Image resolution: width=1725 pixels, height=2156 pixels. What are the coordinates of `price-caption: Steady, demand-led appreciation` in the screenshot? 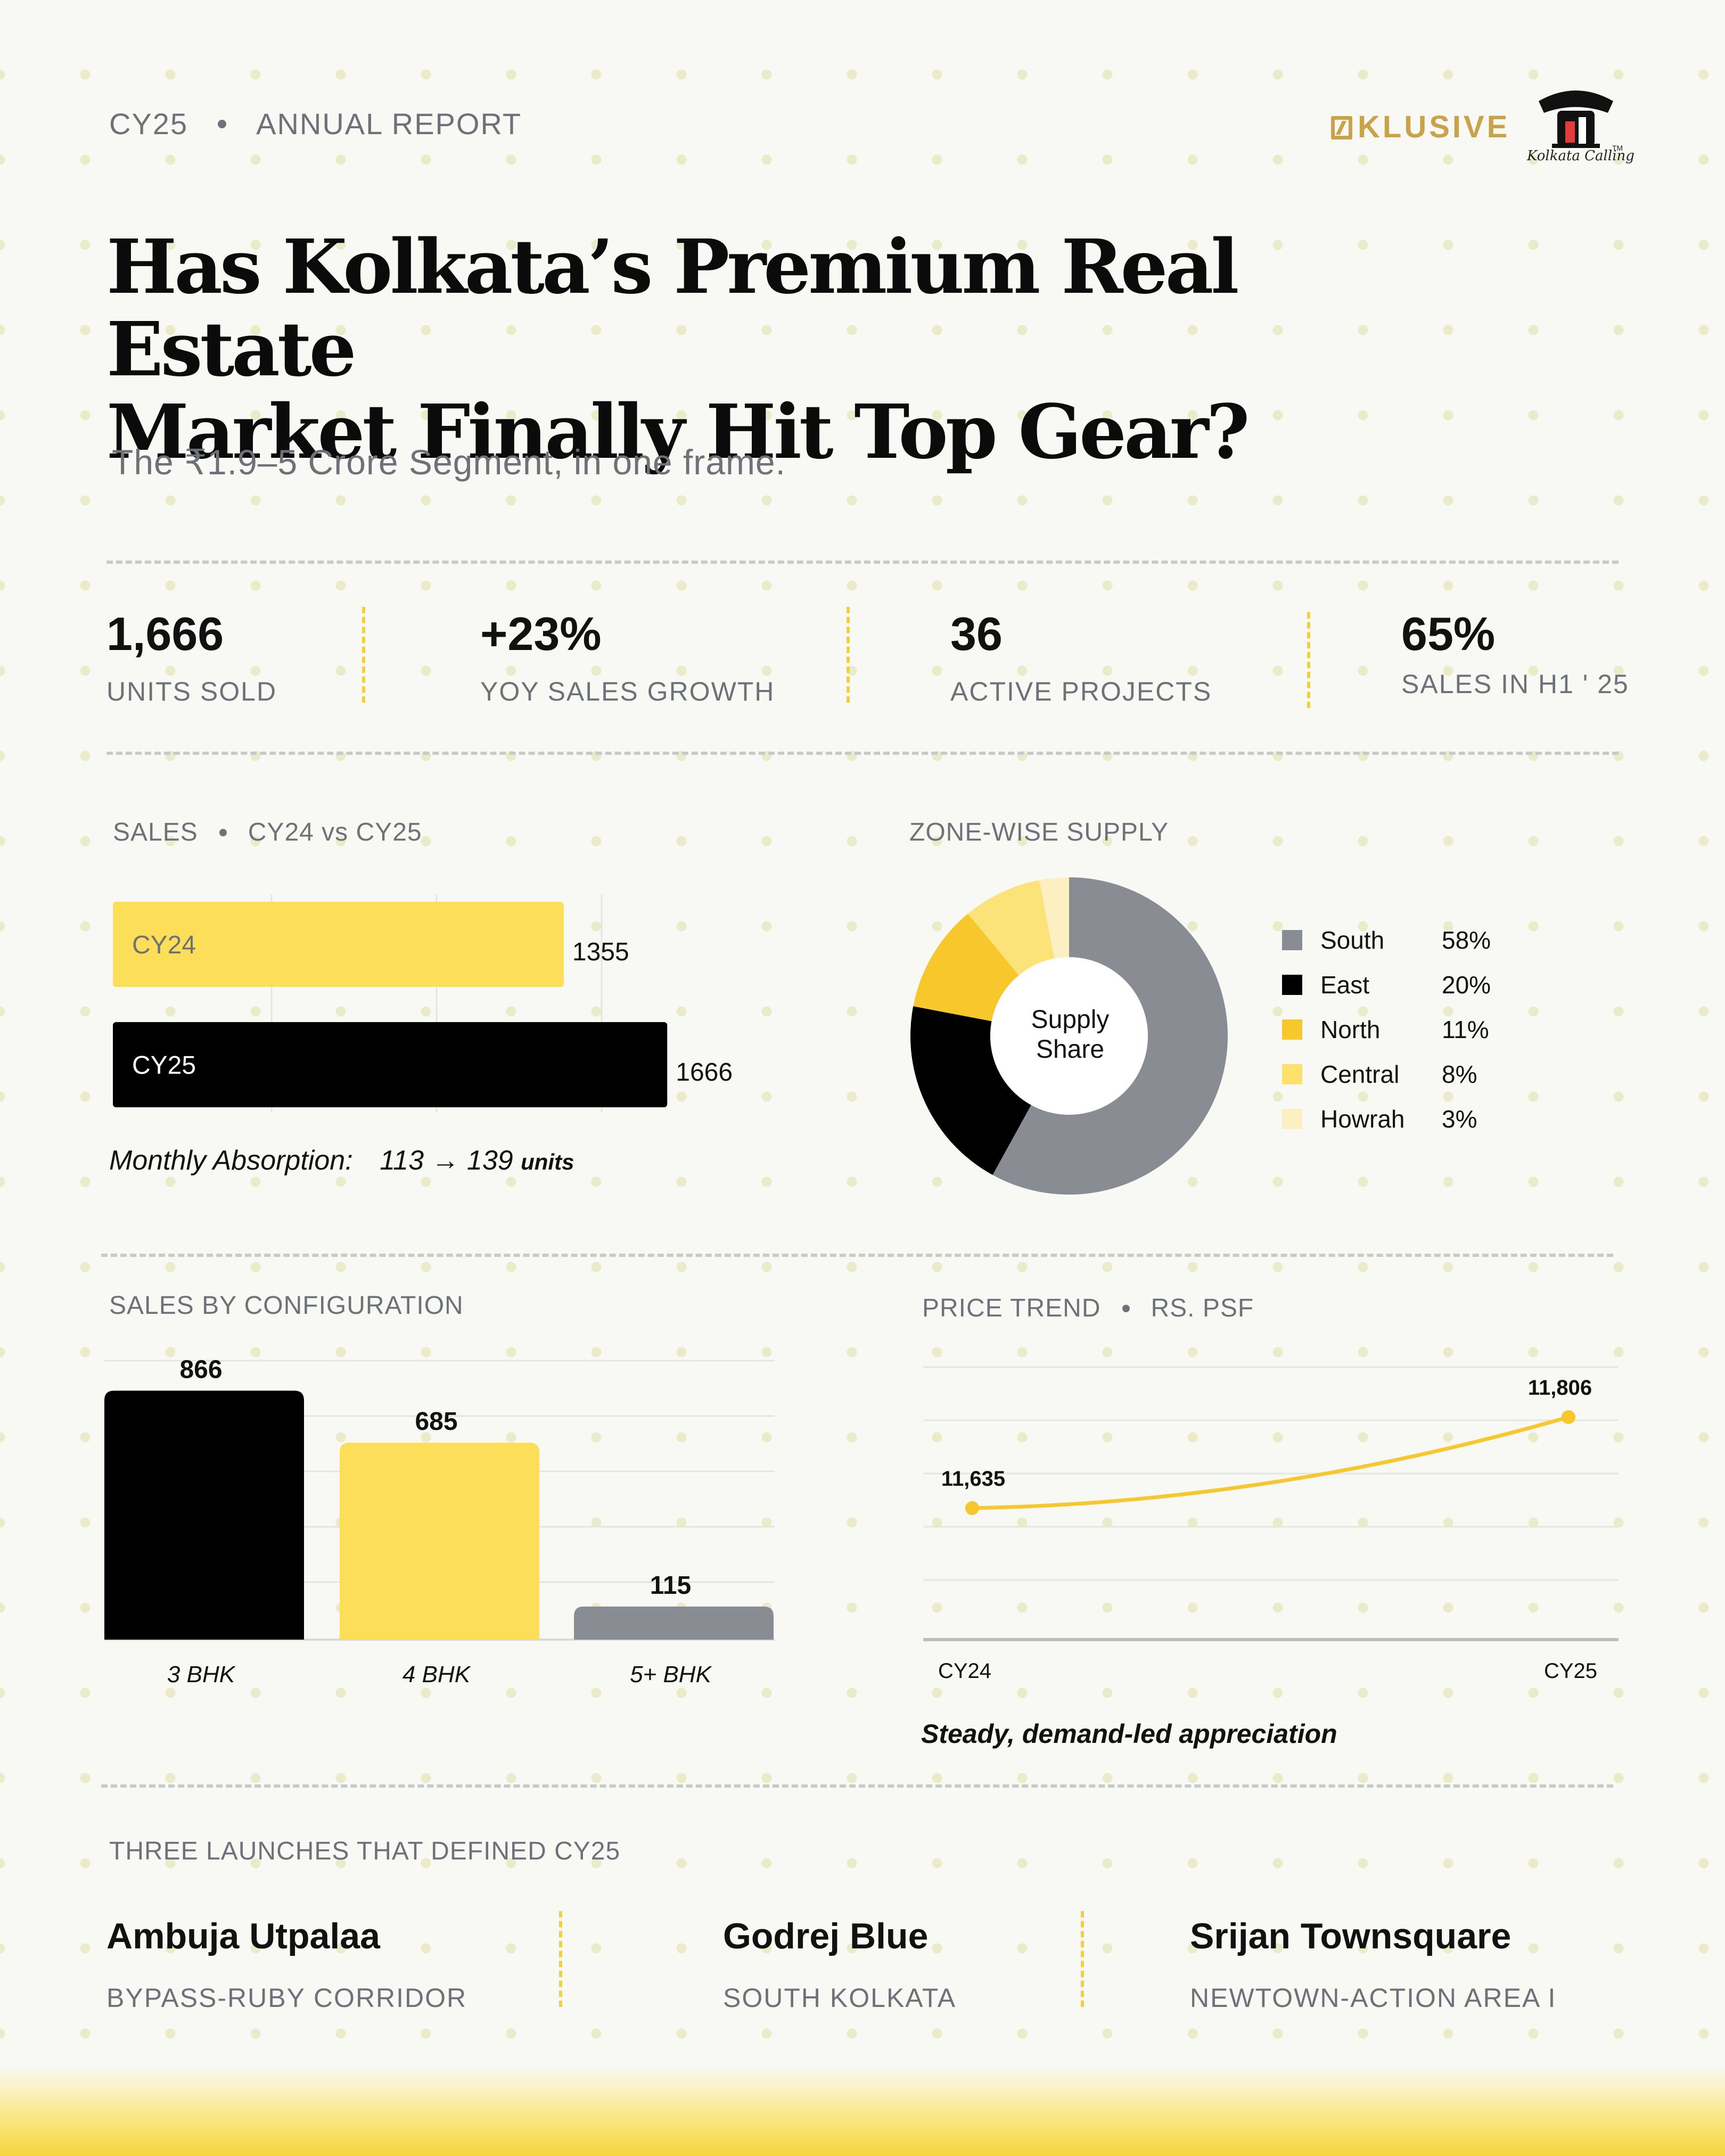 It's located at (1129, 1734).